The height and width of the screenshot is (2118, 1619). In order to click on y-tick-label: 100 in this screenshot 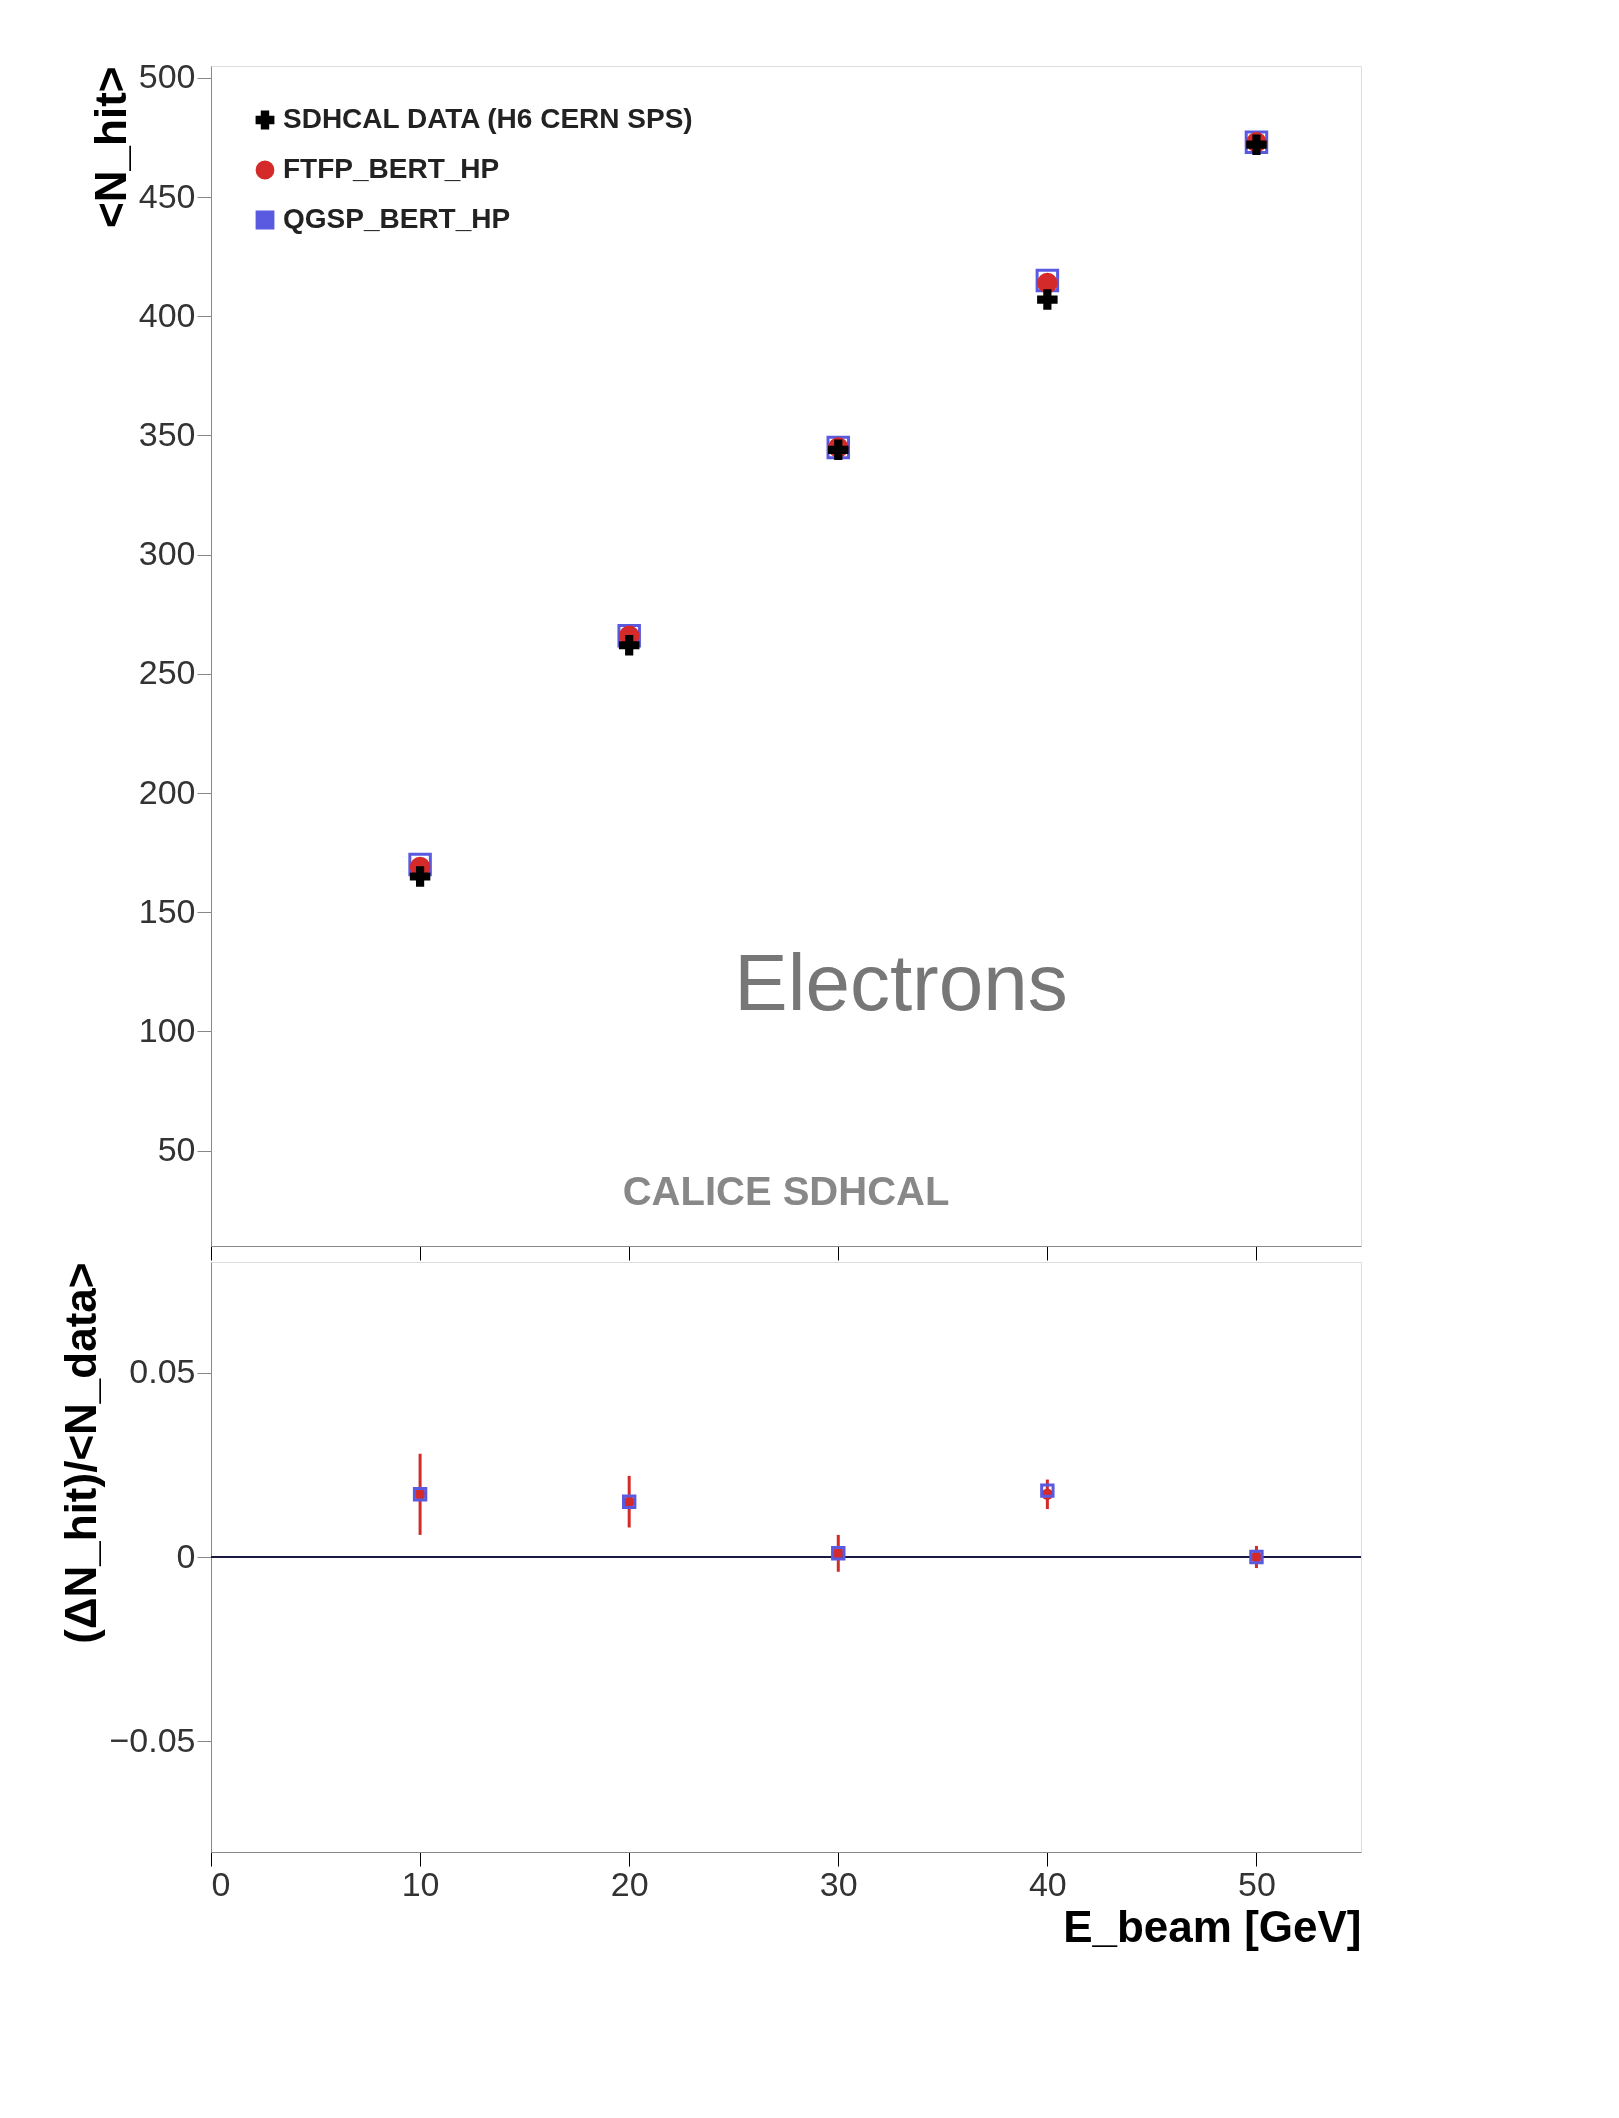, I will do `click(167, 1029)`.